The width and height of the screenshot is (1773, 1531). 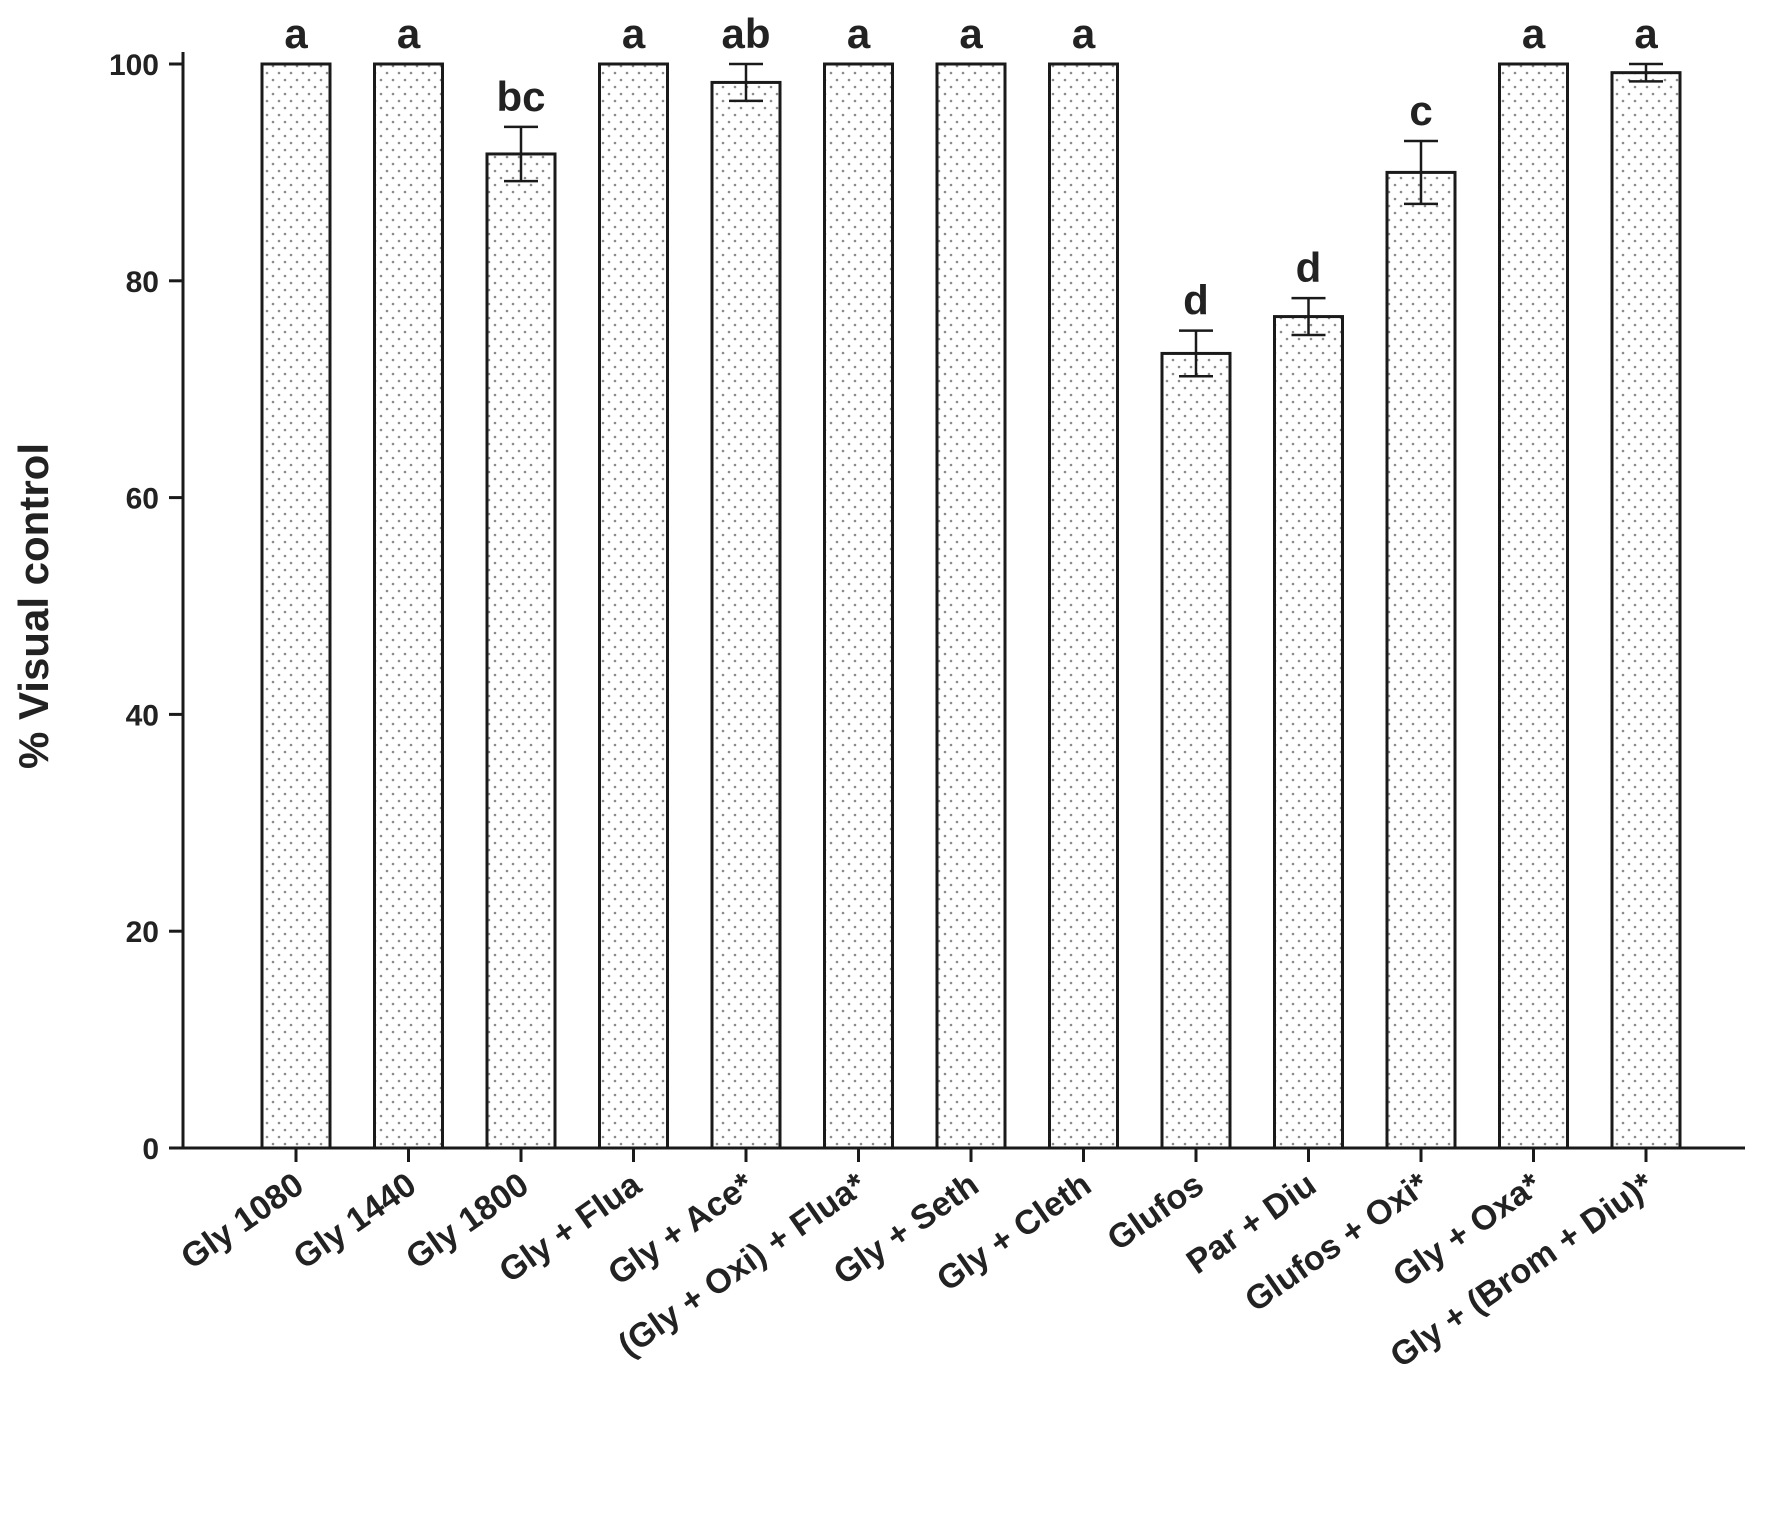 I want to click on y-tick-label: 20, so click(x=142, y=932).